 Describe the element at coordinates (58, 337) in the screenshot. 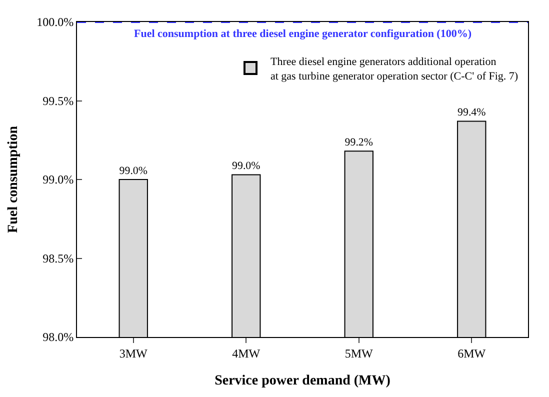

I see `y-tick-label: 98.0%` at that location.